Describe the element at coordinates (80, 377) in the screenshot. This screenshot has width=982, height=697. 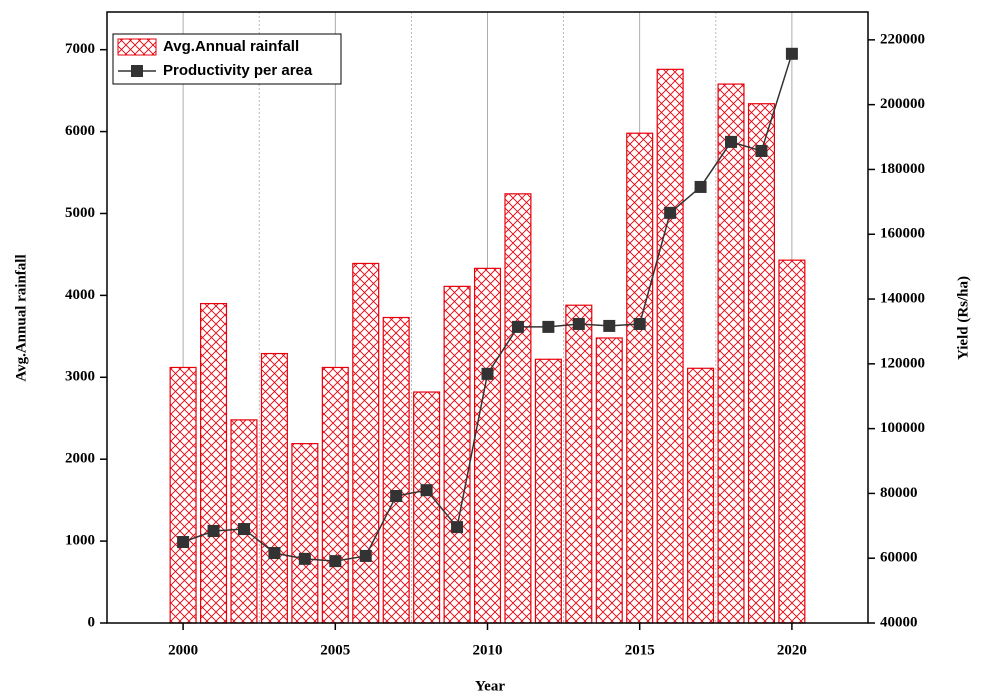
I see `y-tick-label: 3000` at that location.